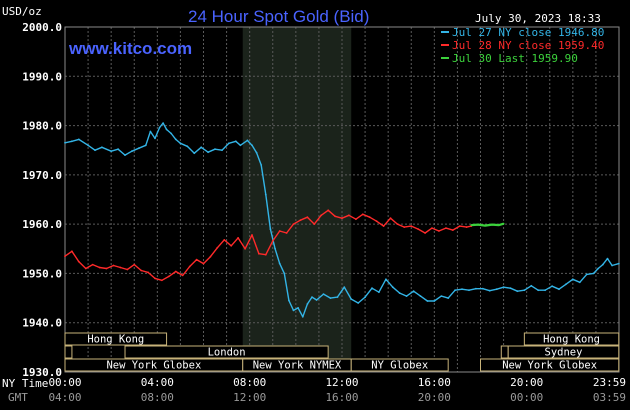 The image size is (630, 410). What do you see at coordinates (528, 32) in the screenshot?
I see `legend-label: Jul 27 NY close 1946.80` at bounding box center [528, 32].